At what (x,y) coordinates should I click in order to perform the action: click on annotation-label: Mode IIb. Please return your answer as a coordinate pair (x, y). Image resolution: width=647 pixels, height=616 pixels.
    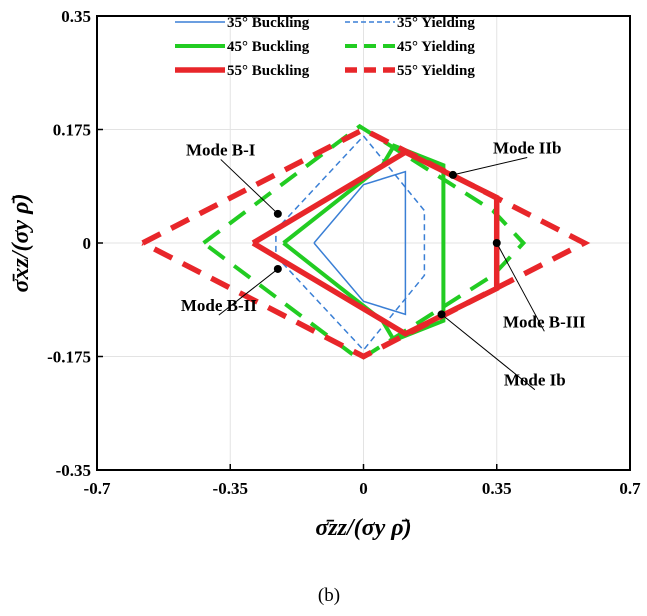
    Looking at the image, I should click on (527, 147).